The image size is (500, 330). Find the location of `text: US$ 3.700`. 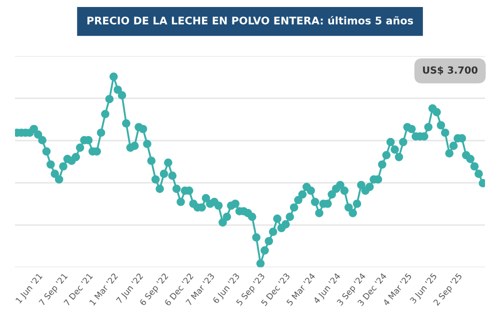

text: US$ 3.700 is located at coordinates (450, 70).